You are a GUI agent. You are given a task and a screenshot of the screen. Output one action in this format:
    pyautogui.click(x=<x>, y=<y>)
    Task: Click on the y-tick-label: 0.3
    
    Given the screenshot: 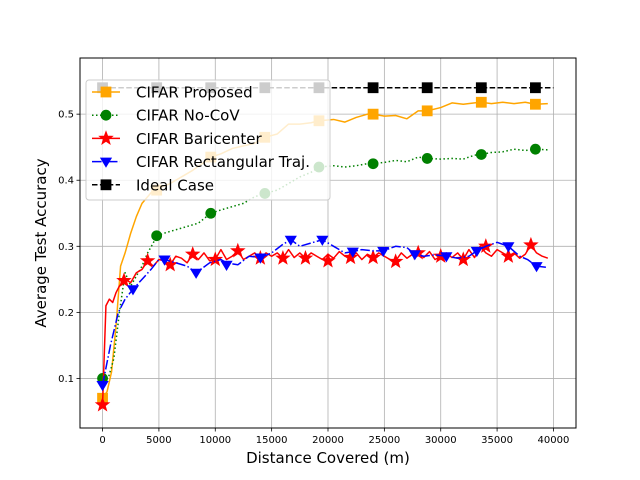 What is the action you would take?
    pyautogui.click(x=66, y=247)
    